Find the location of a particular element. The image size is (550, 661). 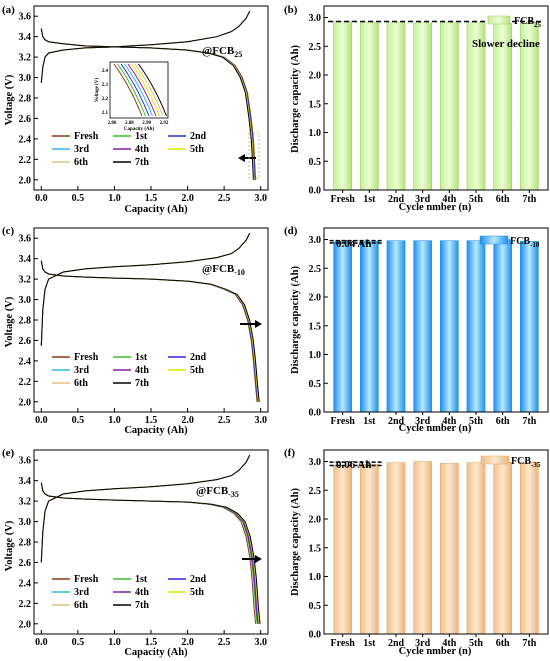

panel-letter-e: (e) is located at coordinates (8, 453).